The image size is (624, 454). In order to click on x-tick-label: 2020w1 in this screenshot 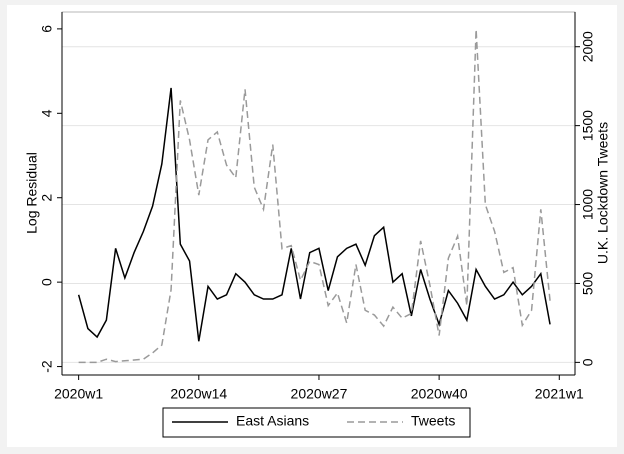, I will do `click(78, 394)`.